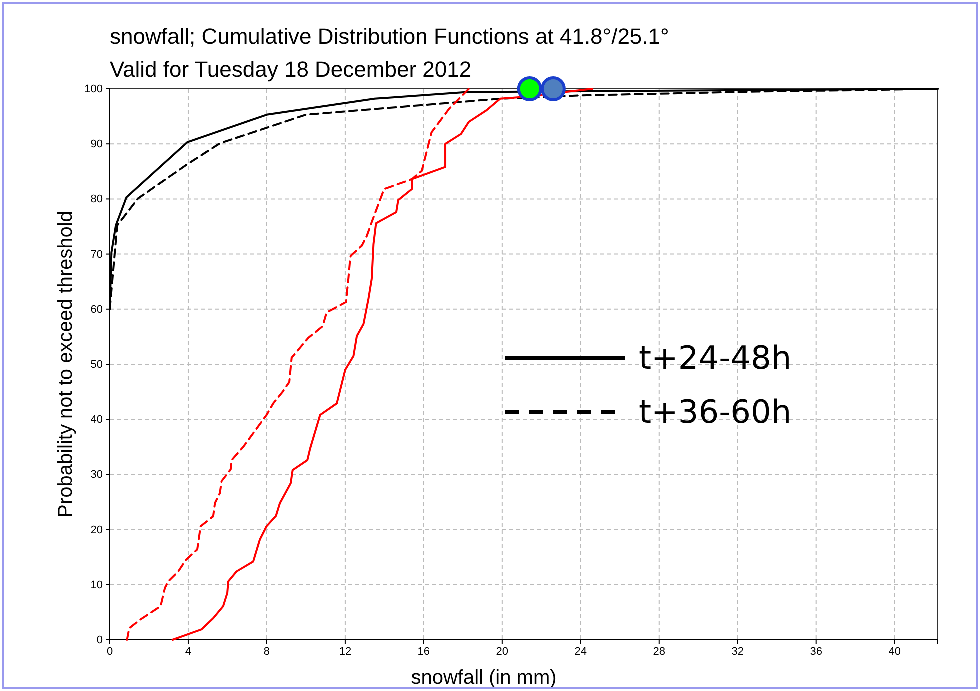  What do you see at coordinates (96, 310) in the screenshot?
I see `y-tick-label: 60` at bounding box center [96, 310].